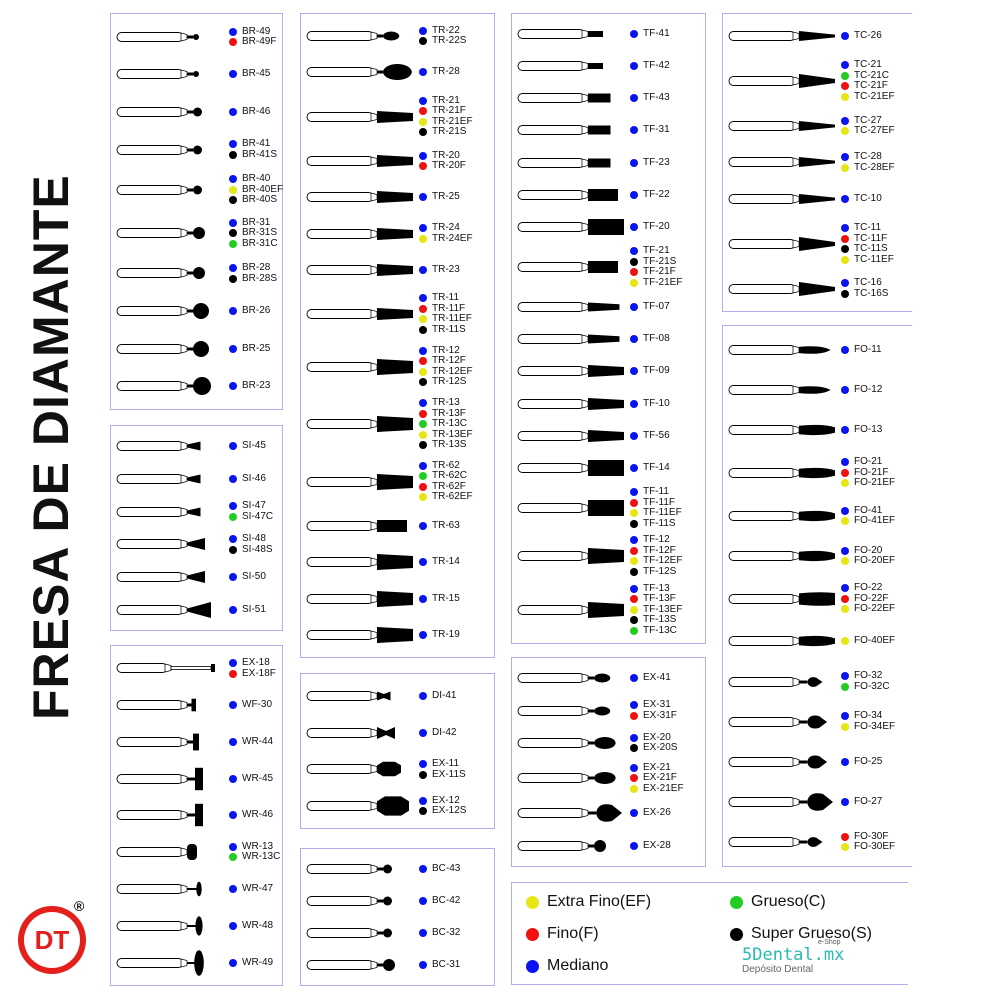 This screenshot has width=1000, height=1000. Describe the element at coordinates (446, 100) in the screenshot. I see `bur-code-text: TR-21` at that location.